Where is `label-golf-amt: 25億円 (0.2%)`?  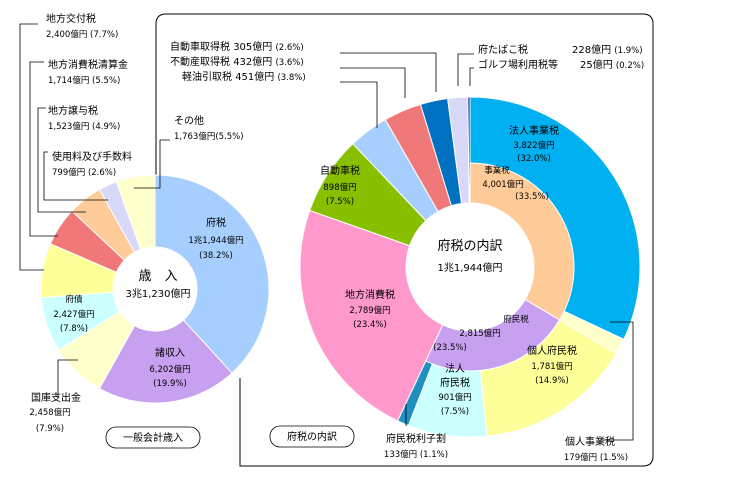
label-golf-amt: 25億円 (0.2%) is located at coordinates (612, 64).